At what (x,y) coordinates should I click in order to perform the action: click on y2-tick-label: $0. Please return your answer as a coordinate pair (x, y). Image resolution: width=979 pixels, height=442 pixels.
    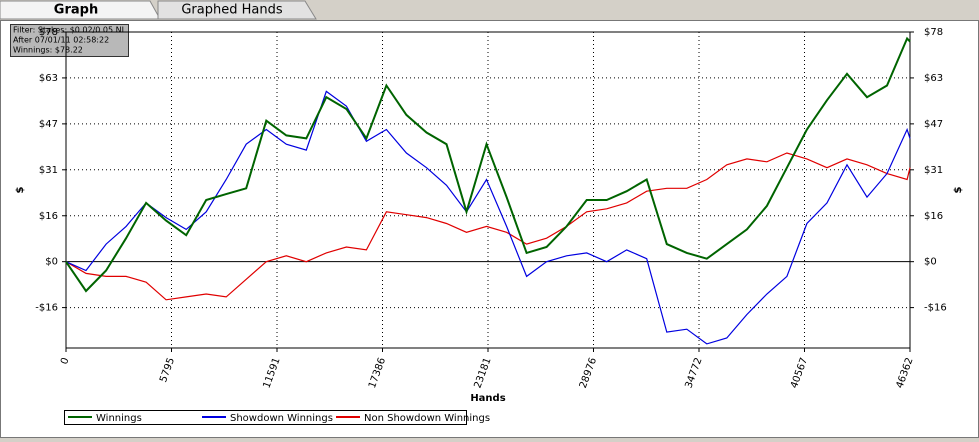
    Looking at the image, I should click on (930, 262).